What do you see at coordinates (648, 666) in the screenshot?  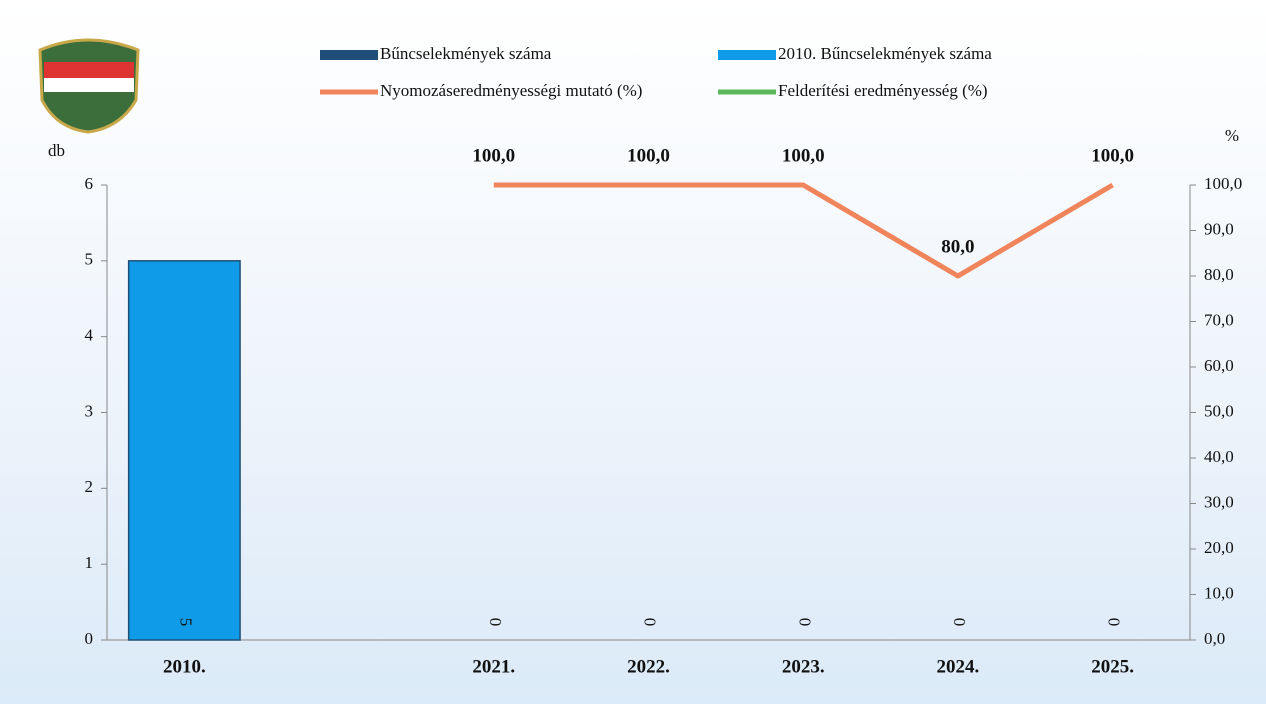 I see `x-tick-label: 2022.` at bounding box center [648, 666].